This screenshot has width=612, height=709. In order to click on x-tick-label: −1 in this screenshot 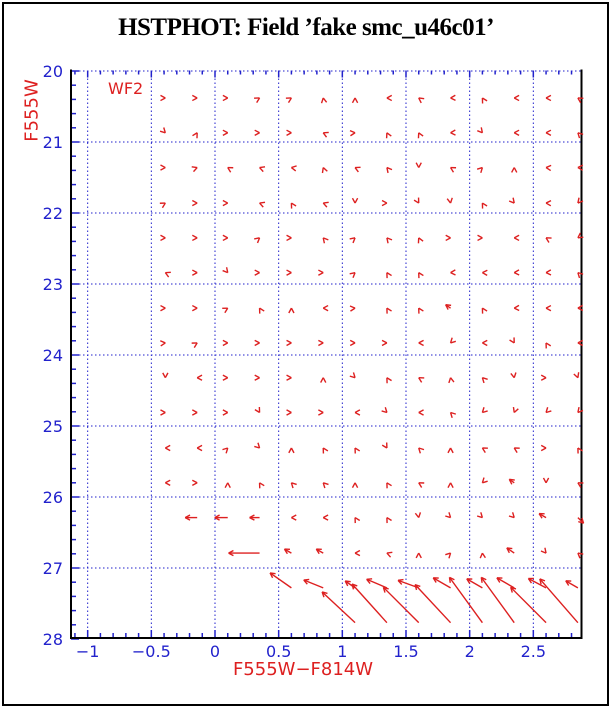, I will do `click(88, 651)`.